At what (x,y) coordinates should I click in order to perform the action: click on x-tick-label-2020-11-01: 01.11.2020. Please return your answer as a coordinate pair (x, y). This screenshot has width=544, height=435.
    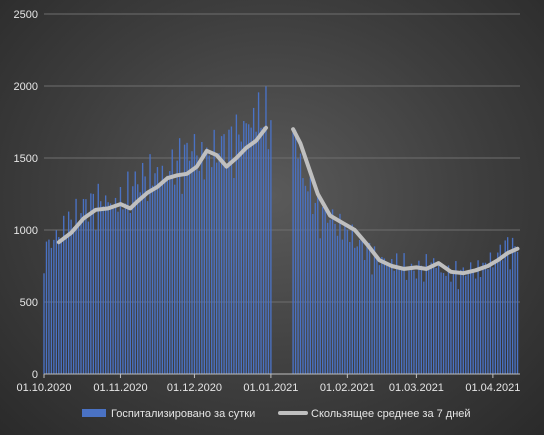
    Looking at the image, I should click on (120, 388).